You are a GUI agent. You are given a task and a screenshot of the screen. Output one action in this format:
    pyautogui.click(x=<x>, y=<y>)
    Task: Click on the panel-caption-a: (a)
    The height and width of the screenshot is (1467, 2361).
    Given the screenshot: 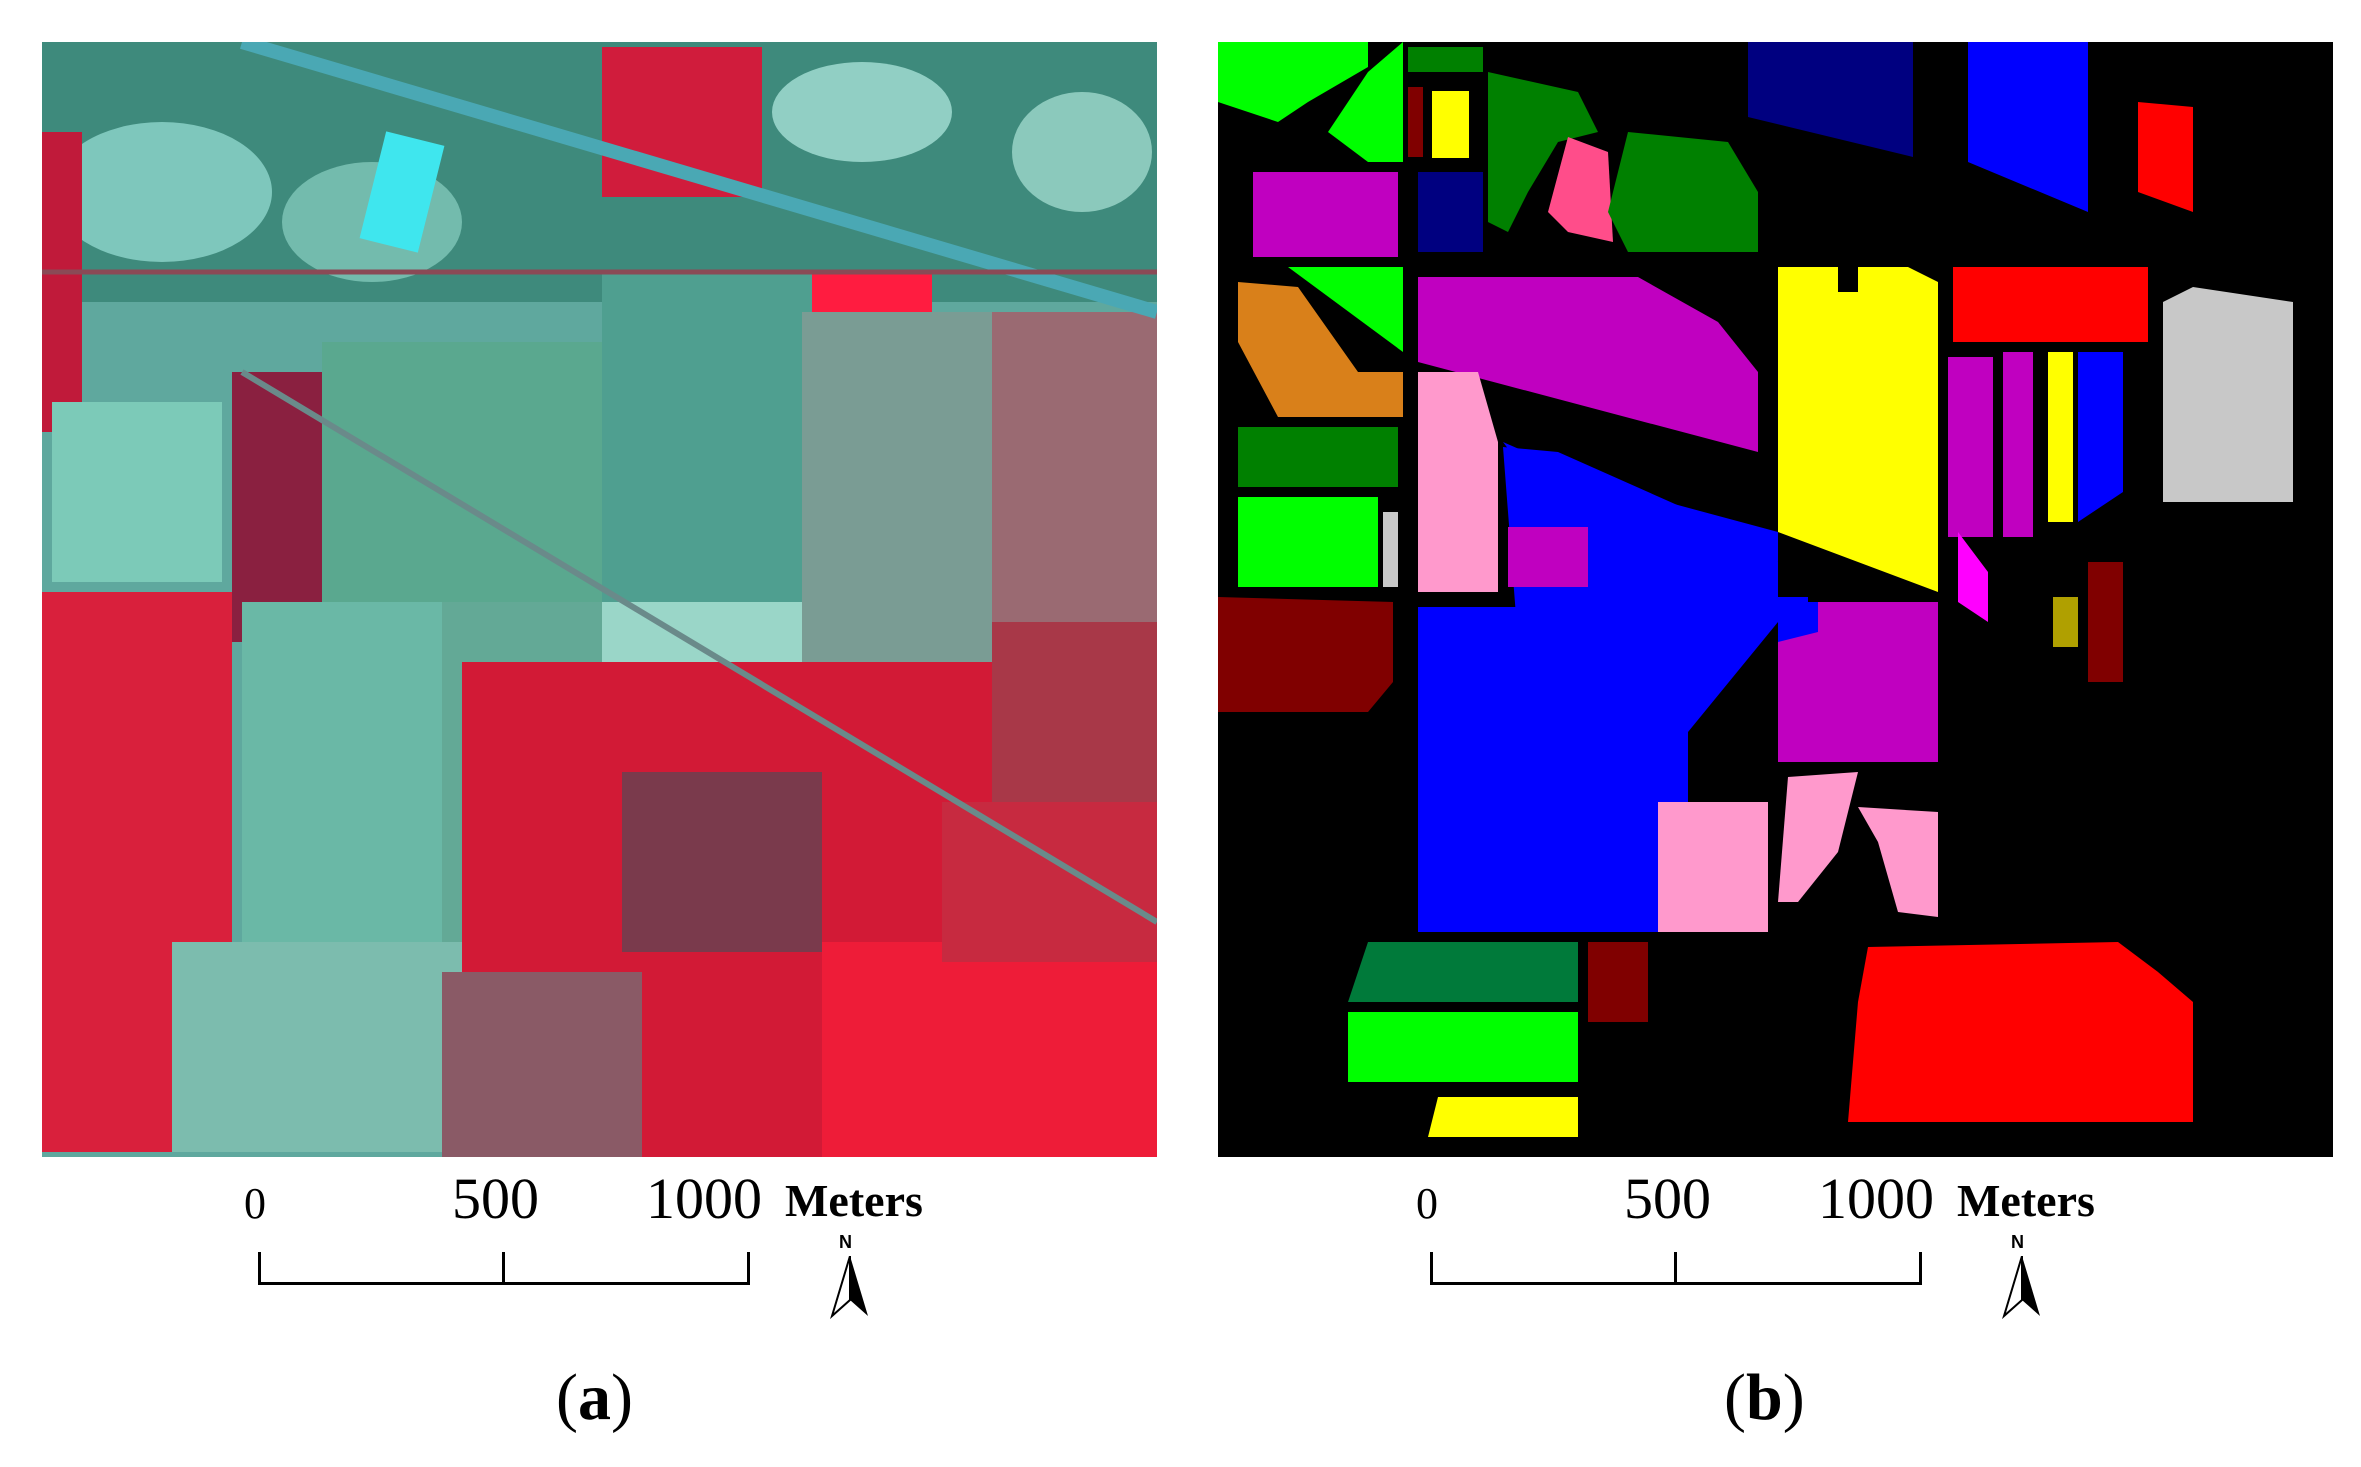 What is the action you would take?
    pyautogui.click(x=594, y=1397)
    